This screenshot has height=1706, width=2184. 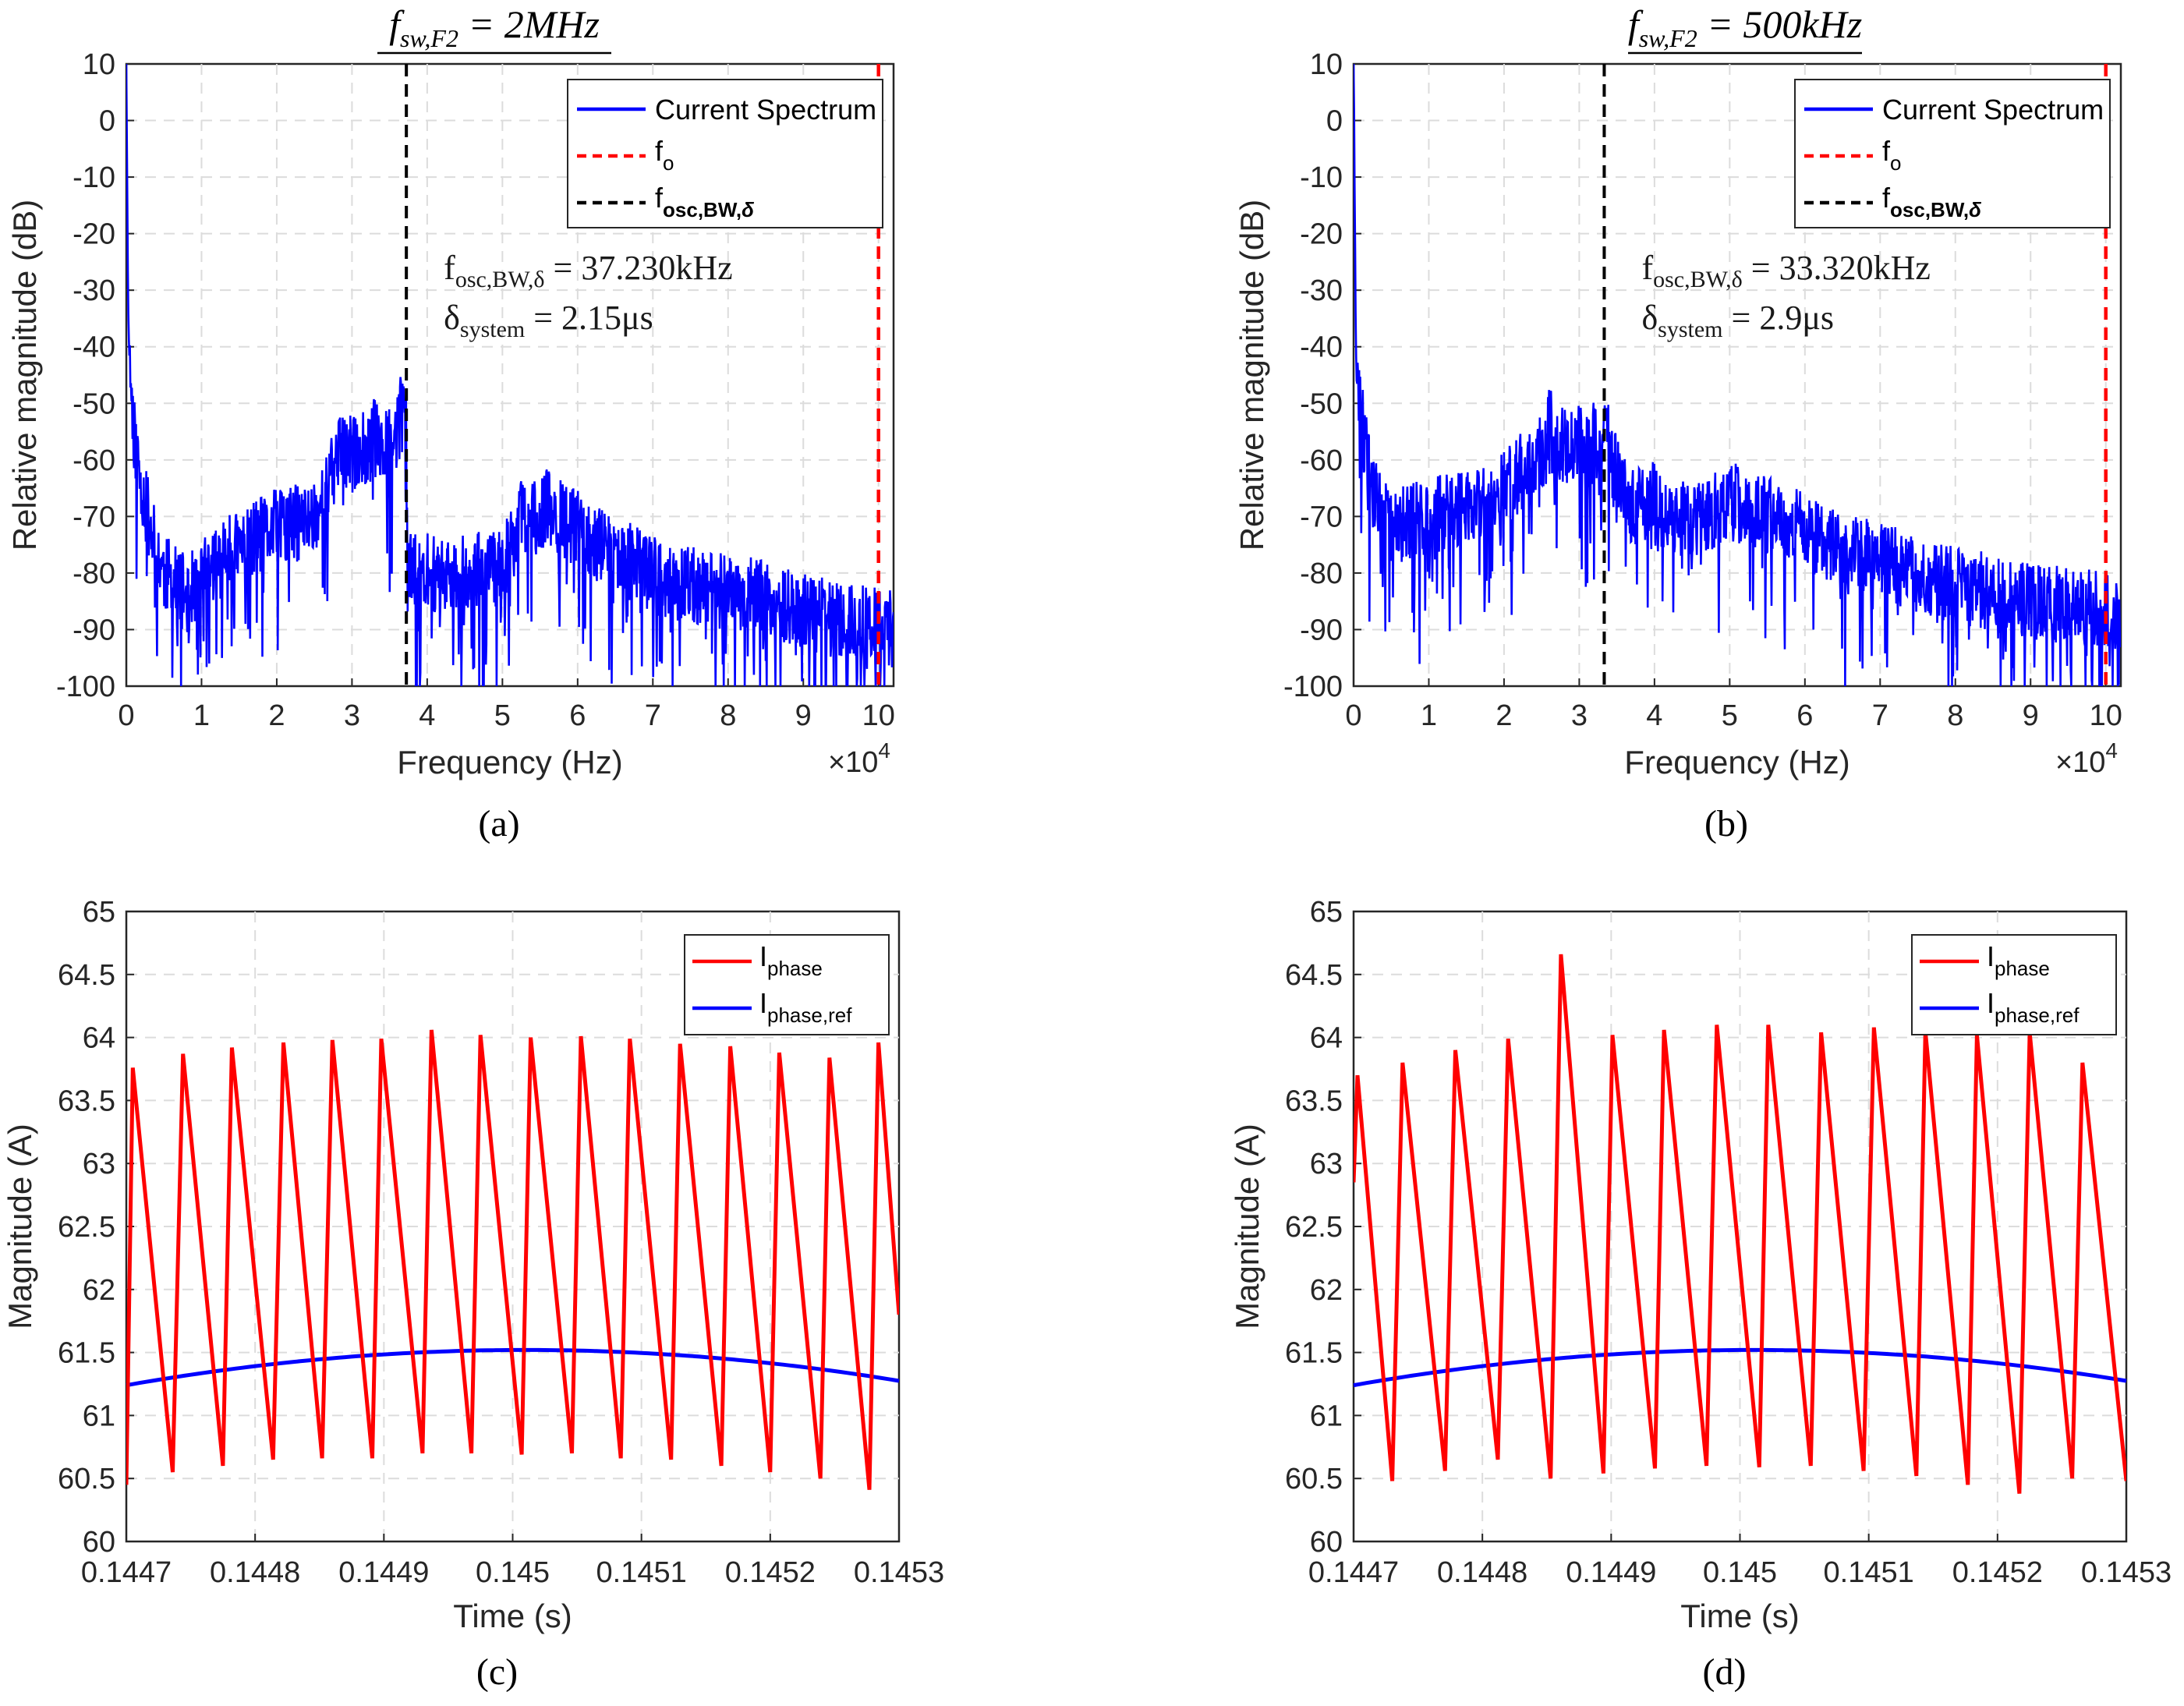 What do you see at coordinates (452, 318) in the screenshot?
I see `annotation-text: δ` at bounding box center [452, 318].